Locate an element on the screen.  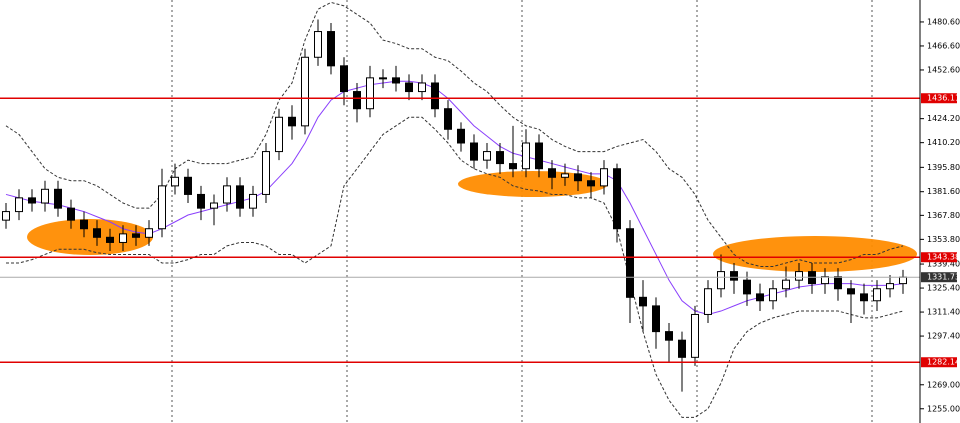
y-tick-label: 1339.40 is located at coordinates (943, 264).